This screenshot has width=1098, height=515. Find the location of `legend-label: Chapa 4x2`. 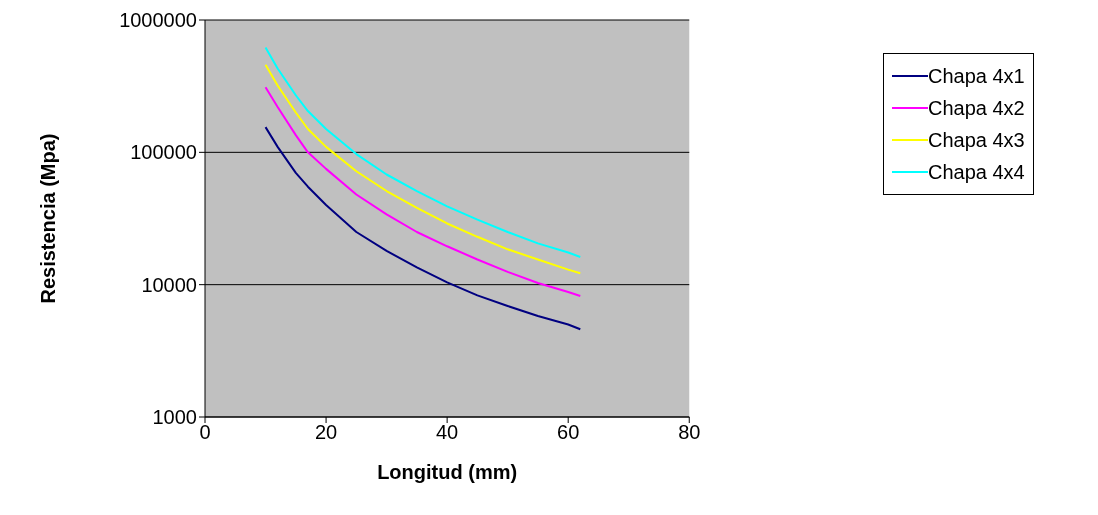

legend-label: Chapa 4x2 is located at coordinates (976, 108).